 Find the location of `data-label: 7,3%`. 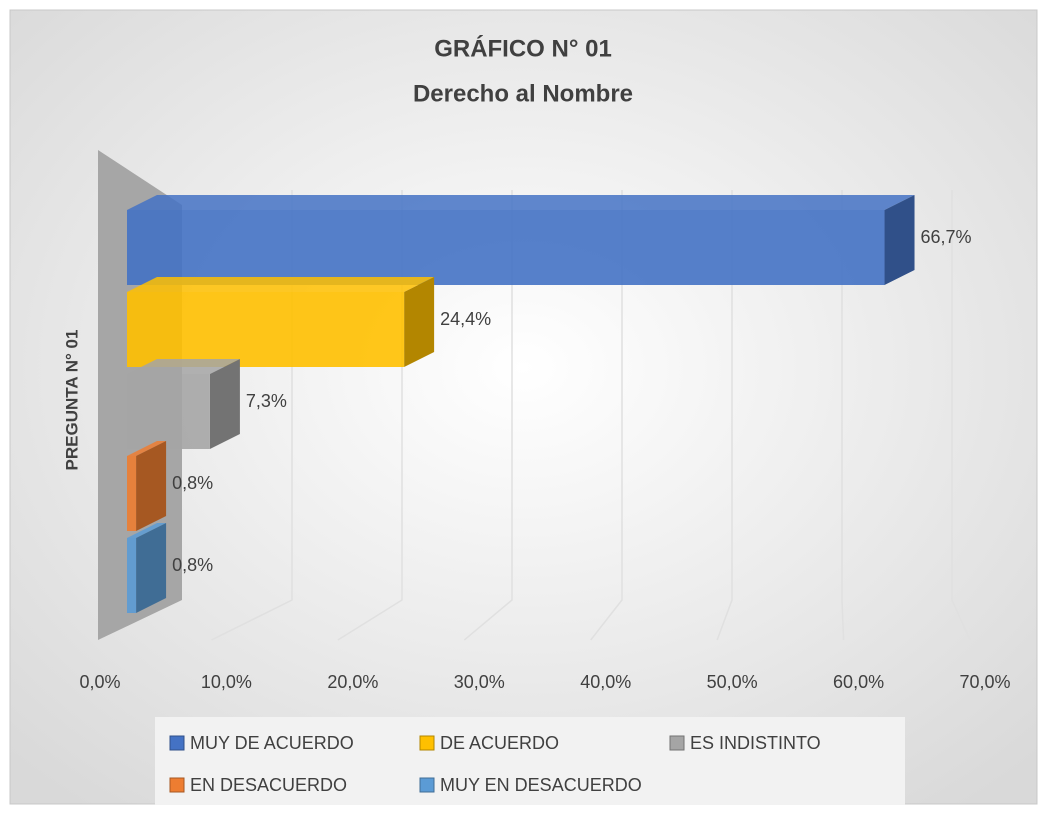

data-label: 7,3% is located at coordinates (266, 401).